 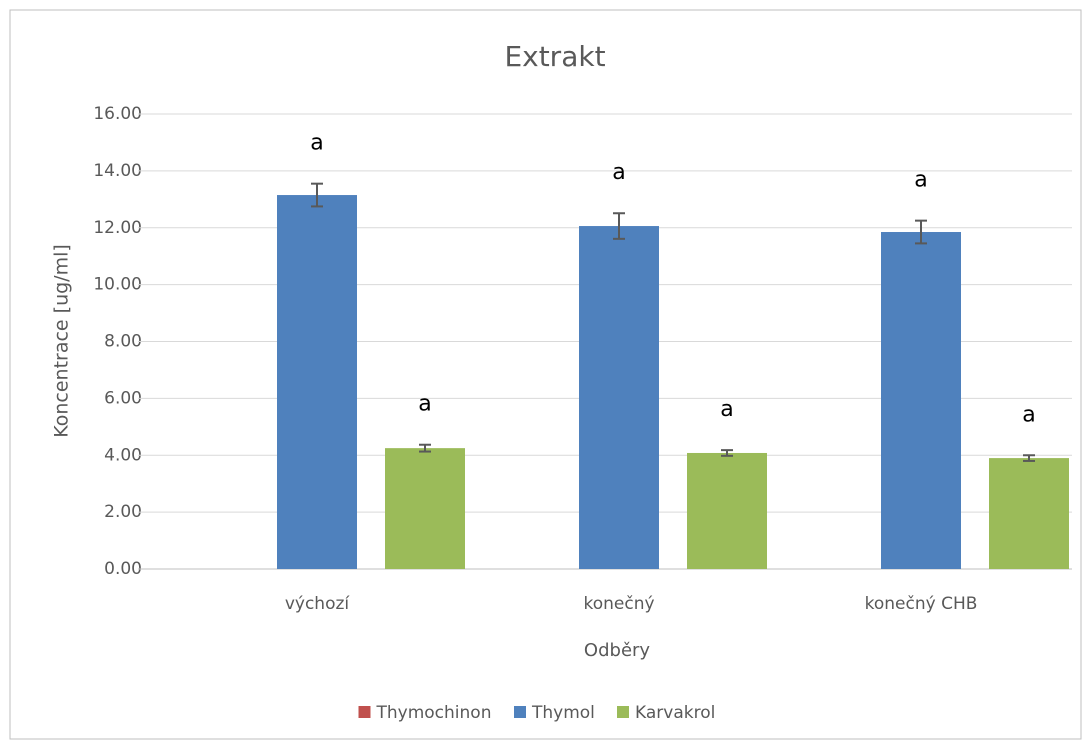 I want to click on y-tick-label: 2.00, so click(x=123, y=512).